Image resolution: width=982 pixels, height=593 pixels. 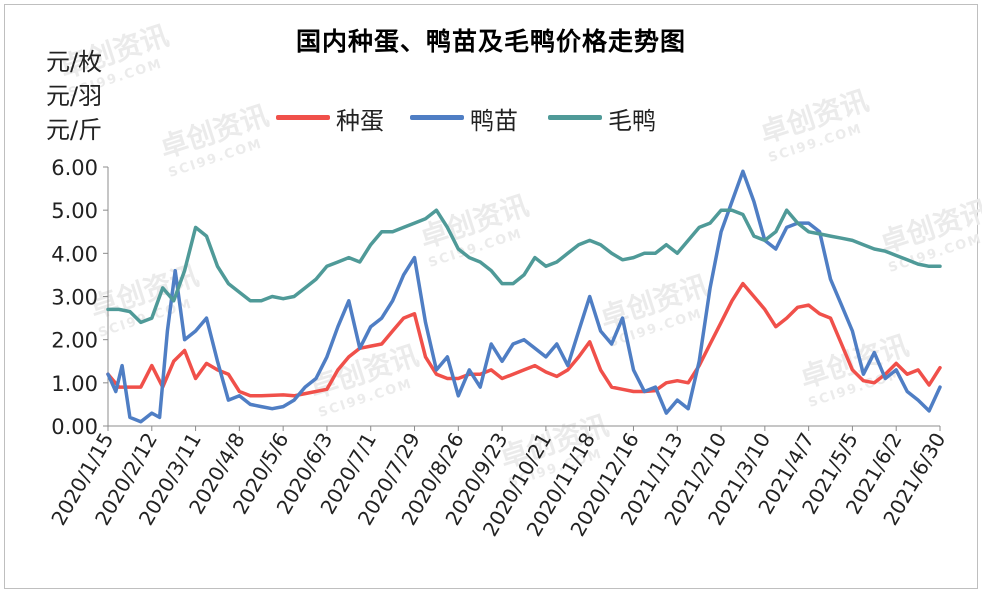 What do you see at coordinates (74, 96) in the screenshot?
I see `unit-label: 元/羽` at bounding box center [74, 96].